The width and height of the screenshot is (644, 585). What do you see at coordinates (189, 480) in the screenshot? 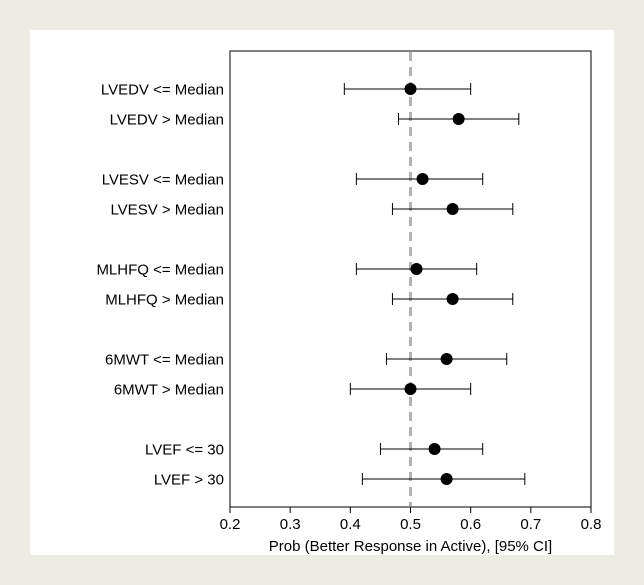
I see `row-label: LVEF > 30` at bounding box center [189, 480].